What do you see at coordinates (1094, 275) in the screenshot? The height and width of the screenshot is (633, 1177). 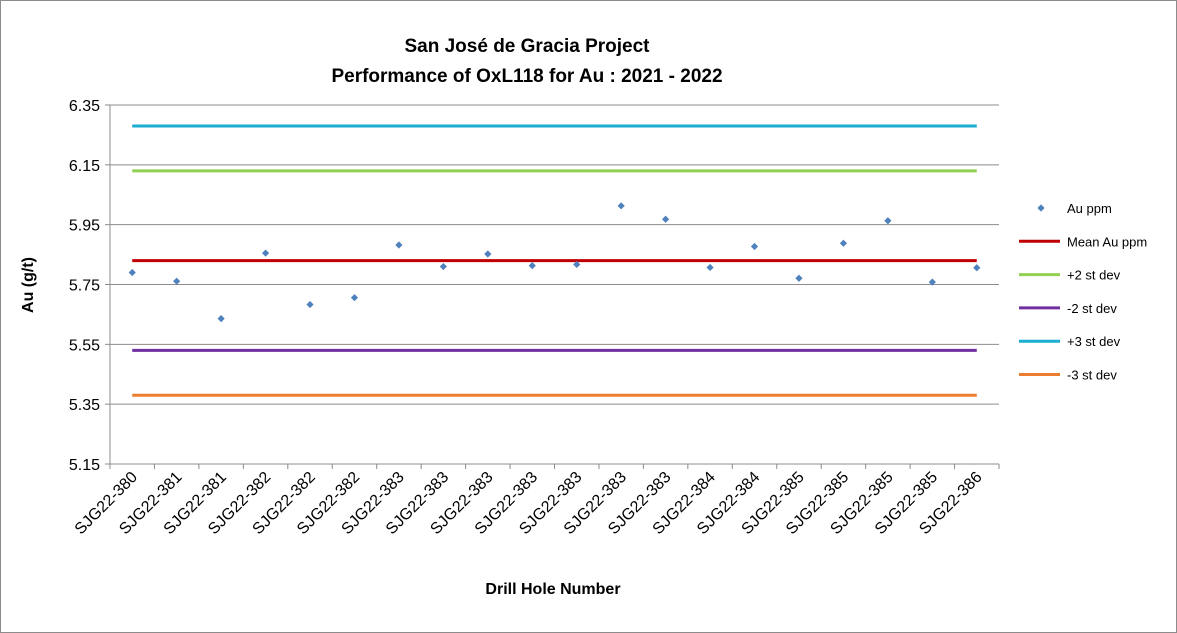 I see `legend-label: +2 st dev` at bounding box center [1094, 275].